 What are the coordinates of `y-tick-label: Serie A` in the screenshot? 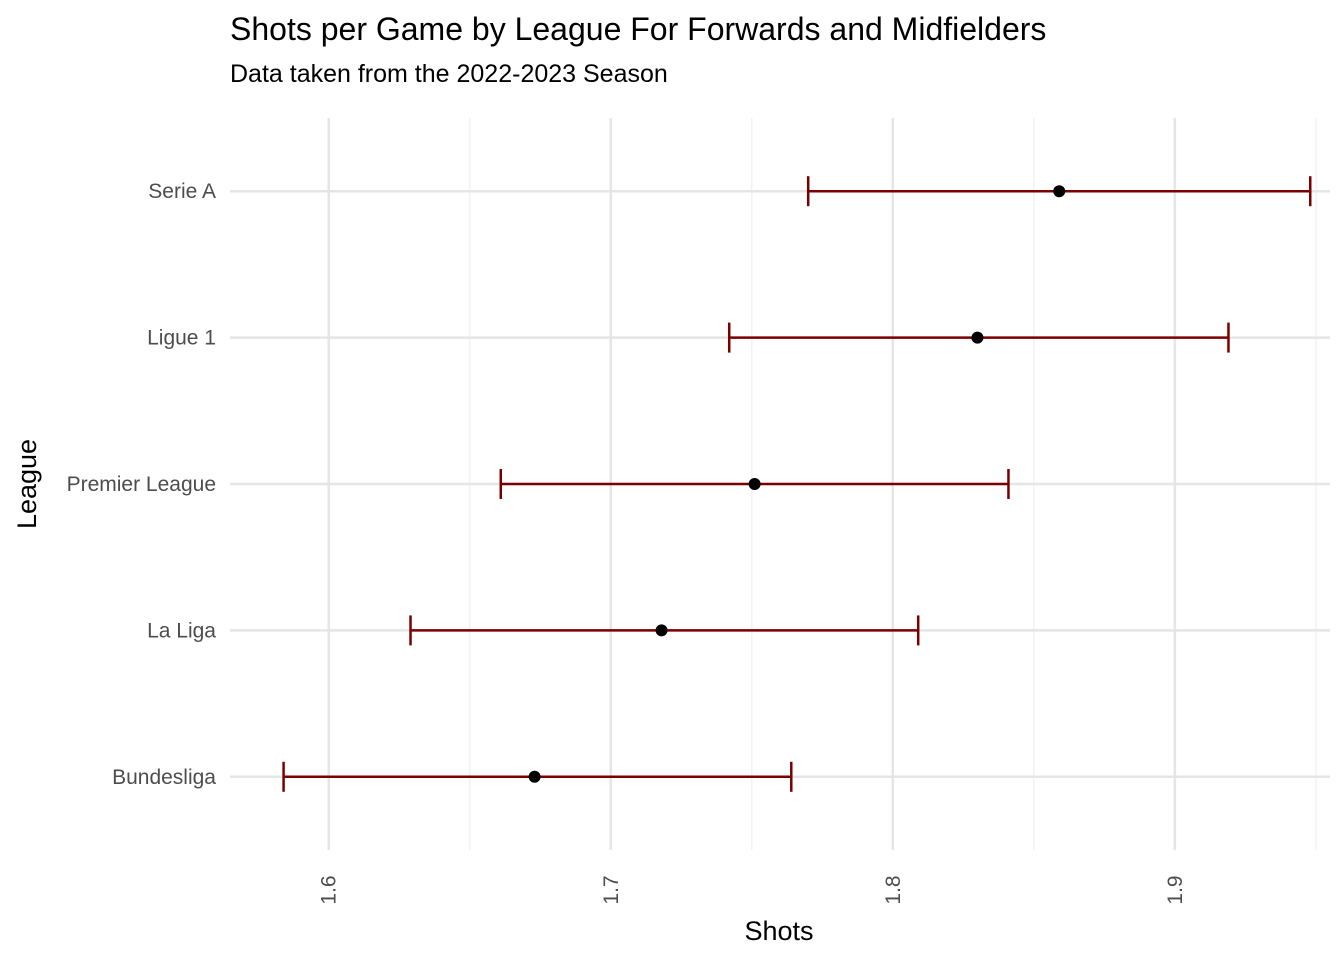 It's located at (182, 191).